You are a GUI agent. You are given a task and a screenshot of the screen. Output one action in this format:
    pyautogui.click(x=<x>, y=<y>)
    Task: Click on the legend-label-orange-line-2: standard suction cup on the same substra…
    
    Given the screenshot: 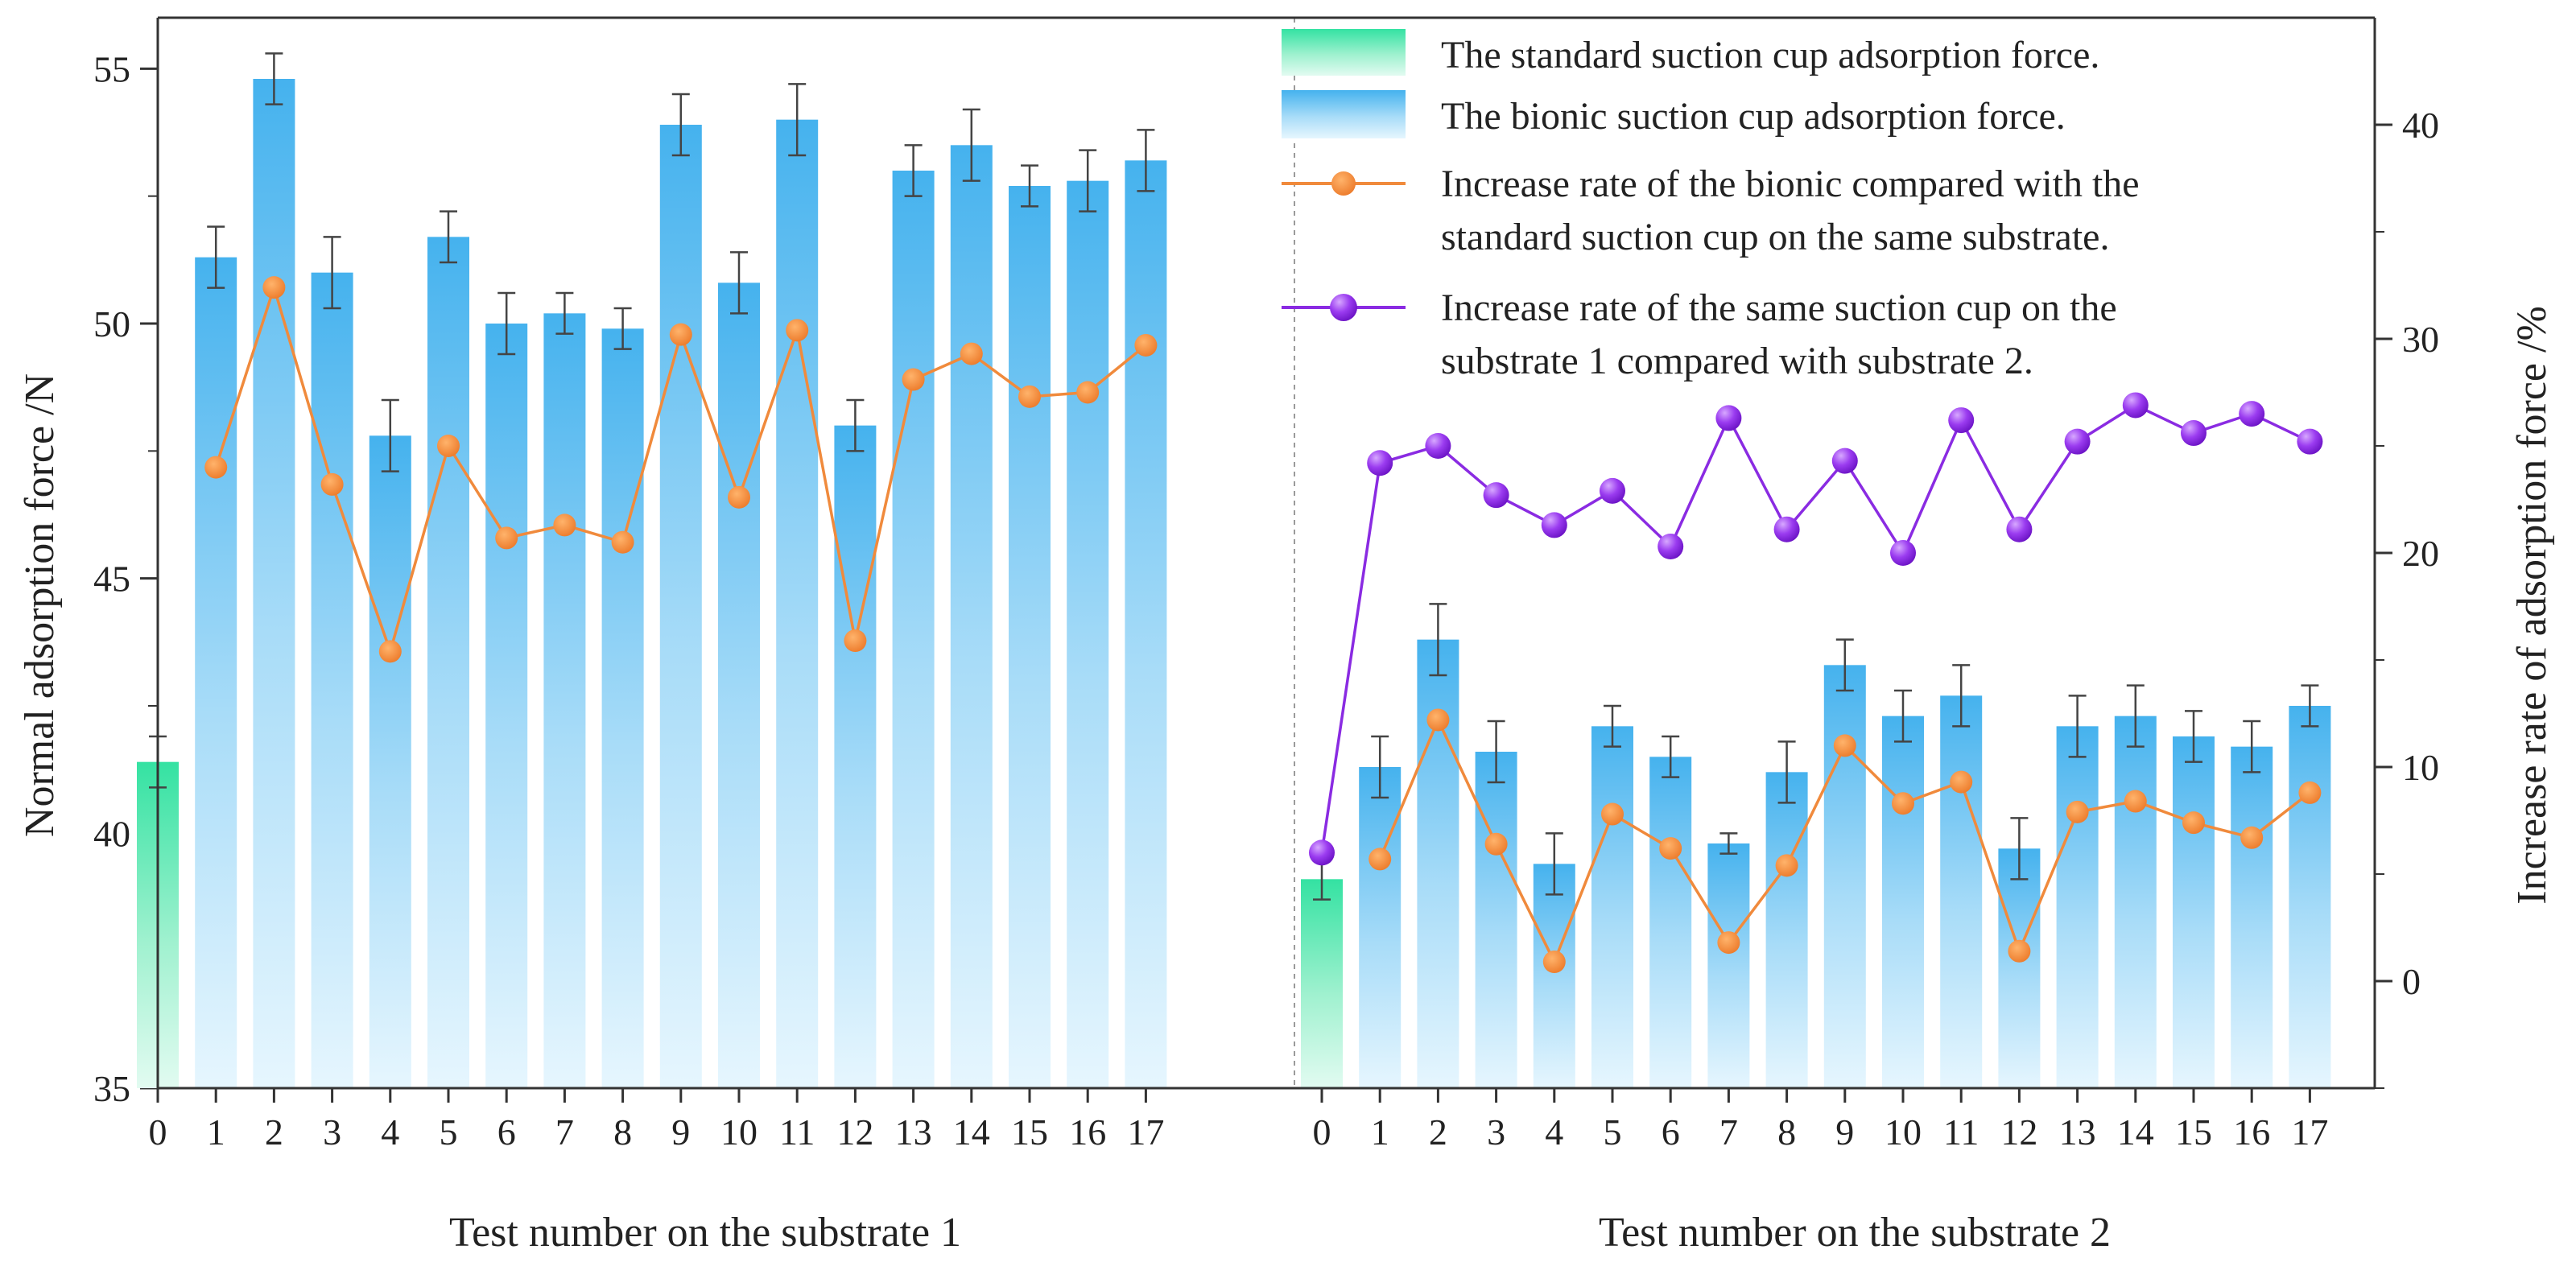 What is the action you would take?
    pyautogui.click(x=1775, y=237)
    